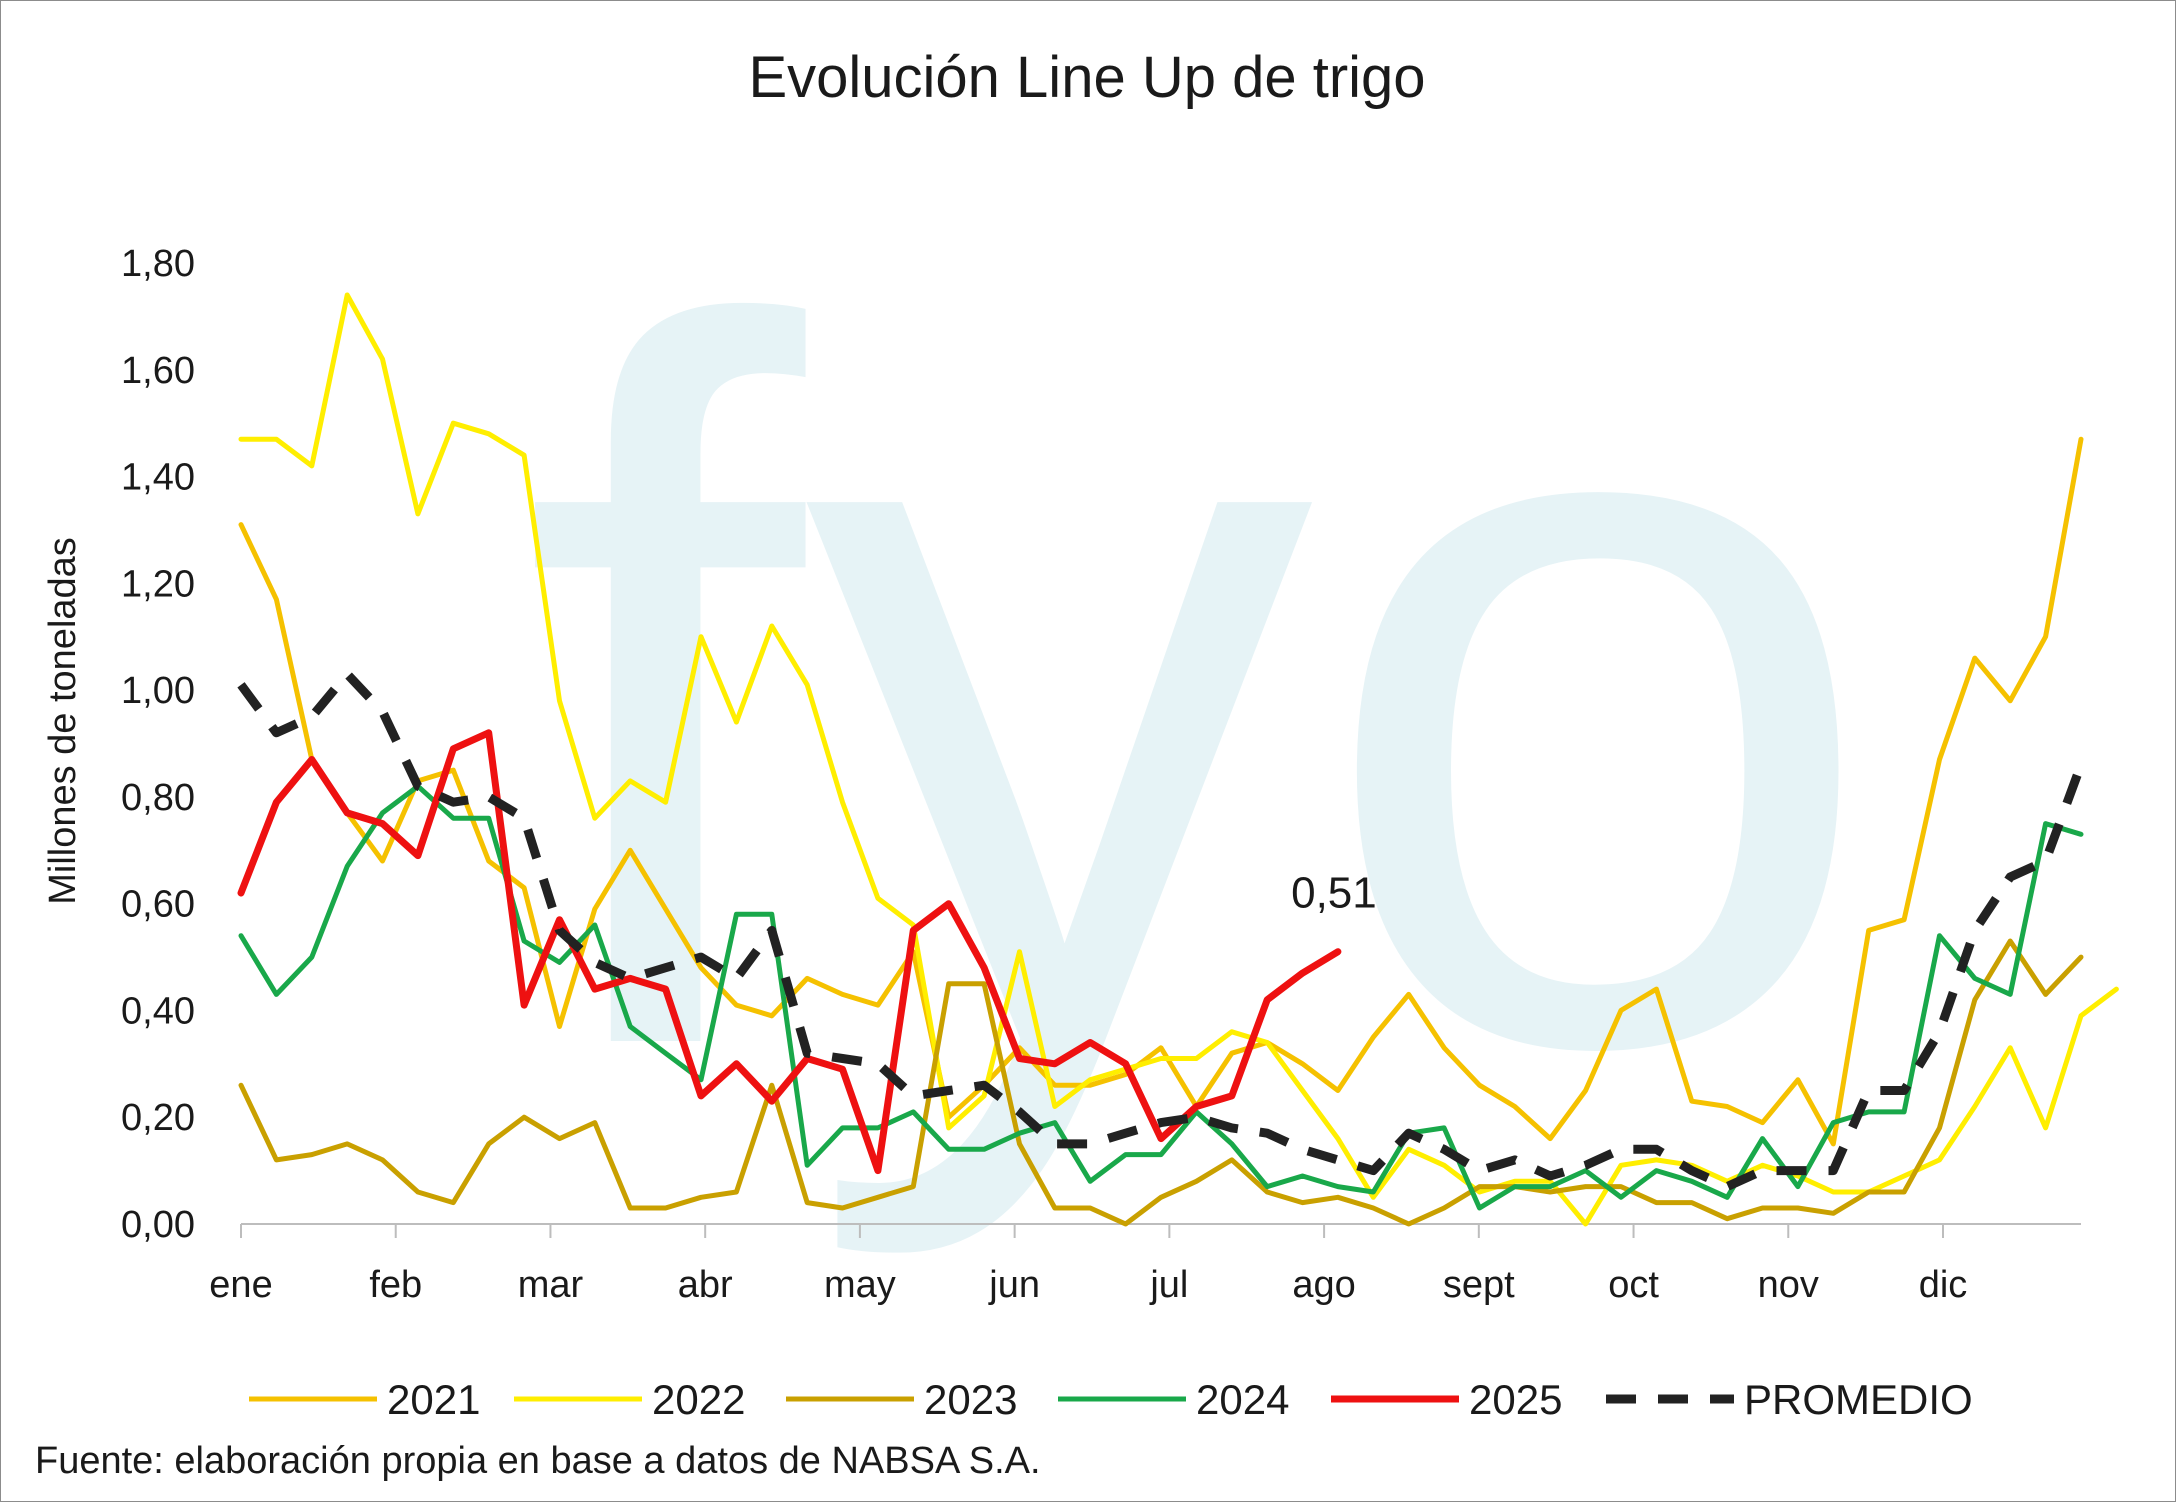 This screenshot has width=2176, height=1502. Describe the element at coordinates (1014, 1285) in the screenshot. I see `x-tick-label: jun` at that location.